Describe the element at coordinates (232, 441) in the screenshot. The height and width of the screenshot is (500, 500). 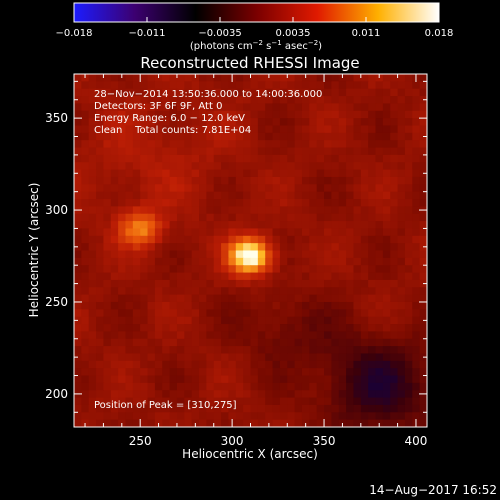
I see `x-tick-label: 300` at that location.